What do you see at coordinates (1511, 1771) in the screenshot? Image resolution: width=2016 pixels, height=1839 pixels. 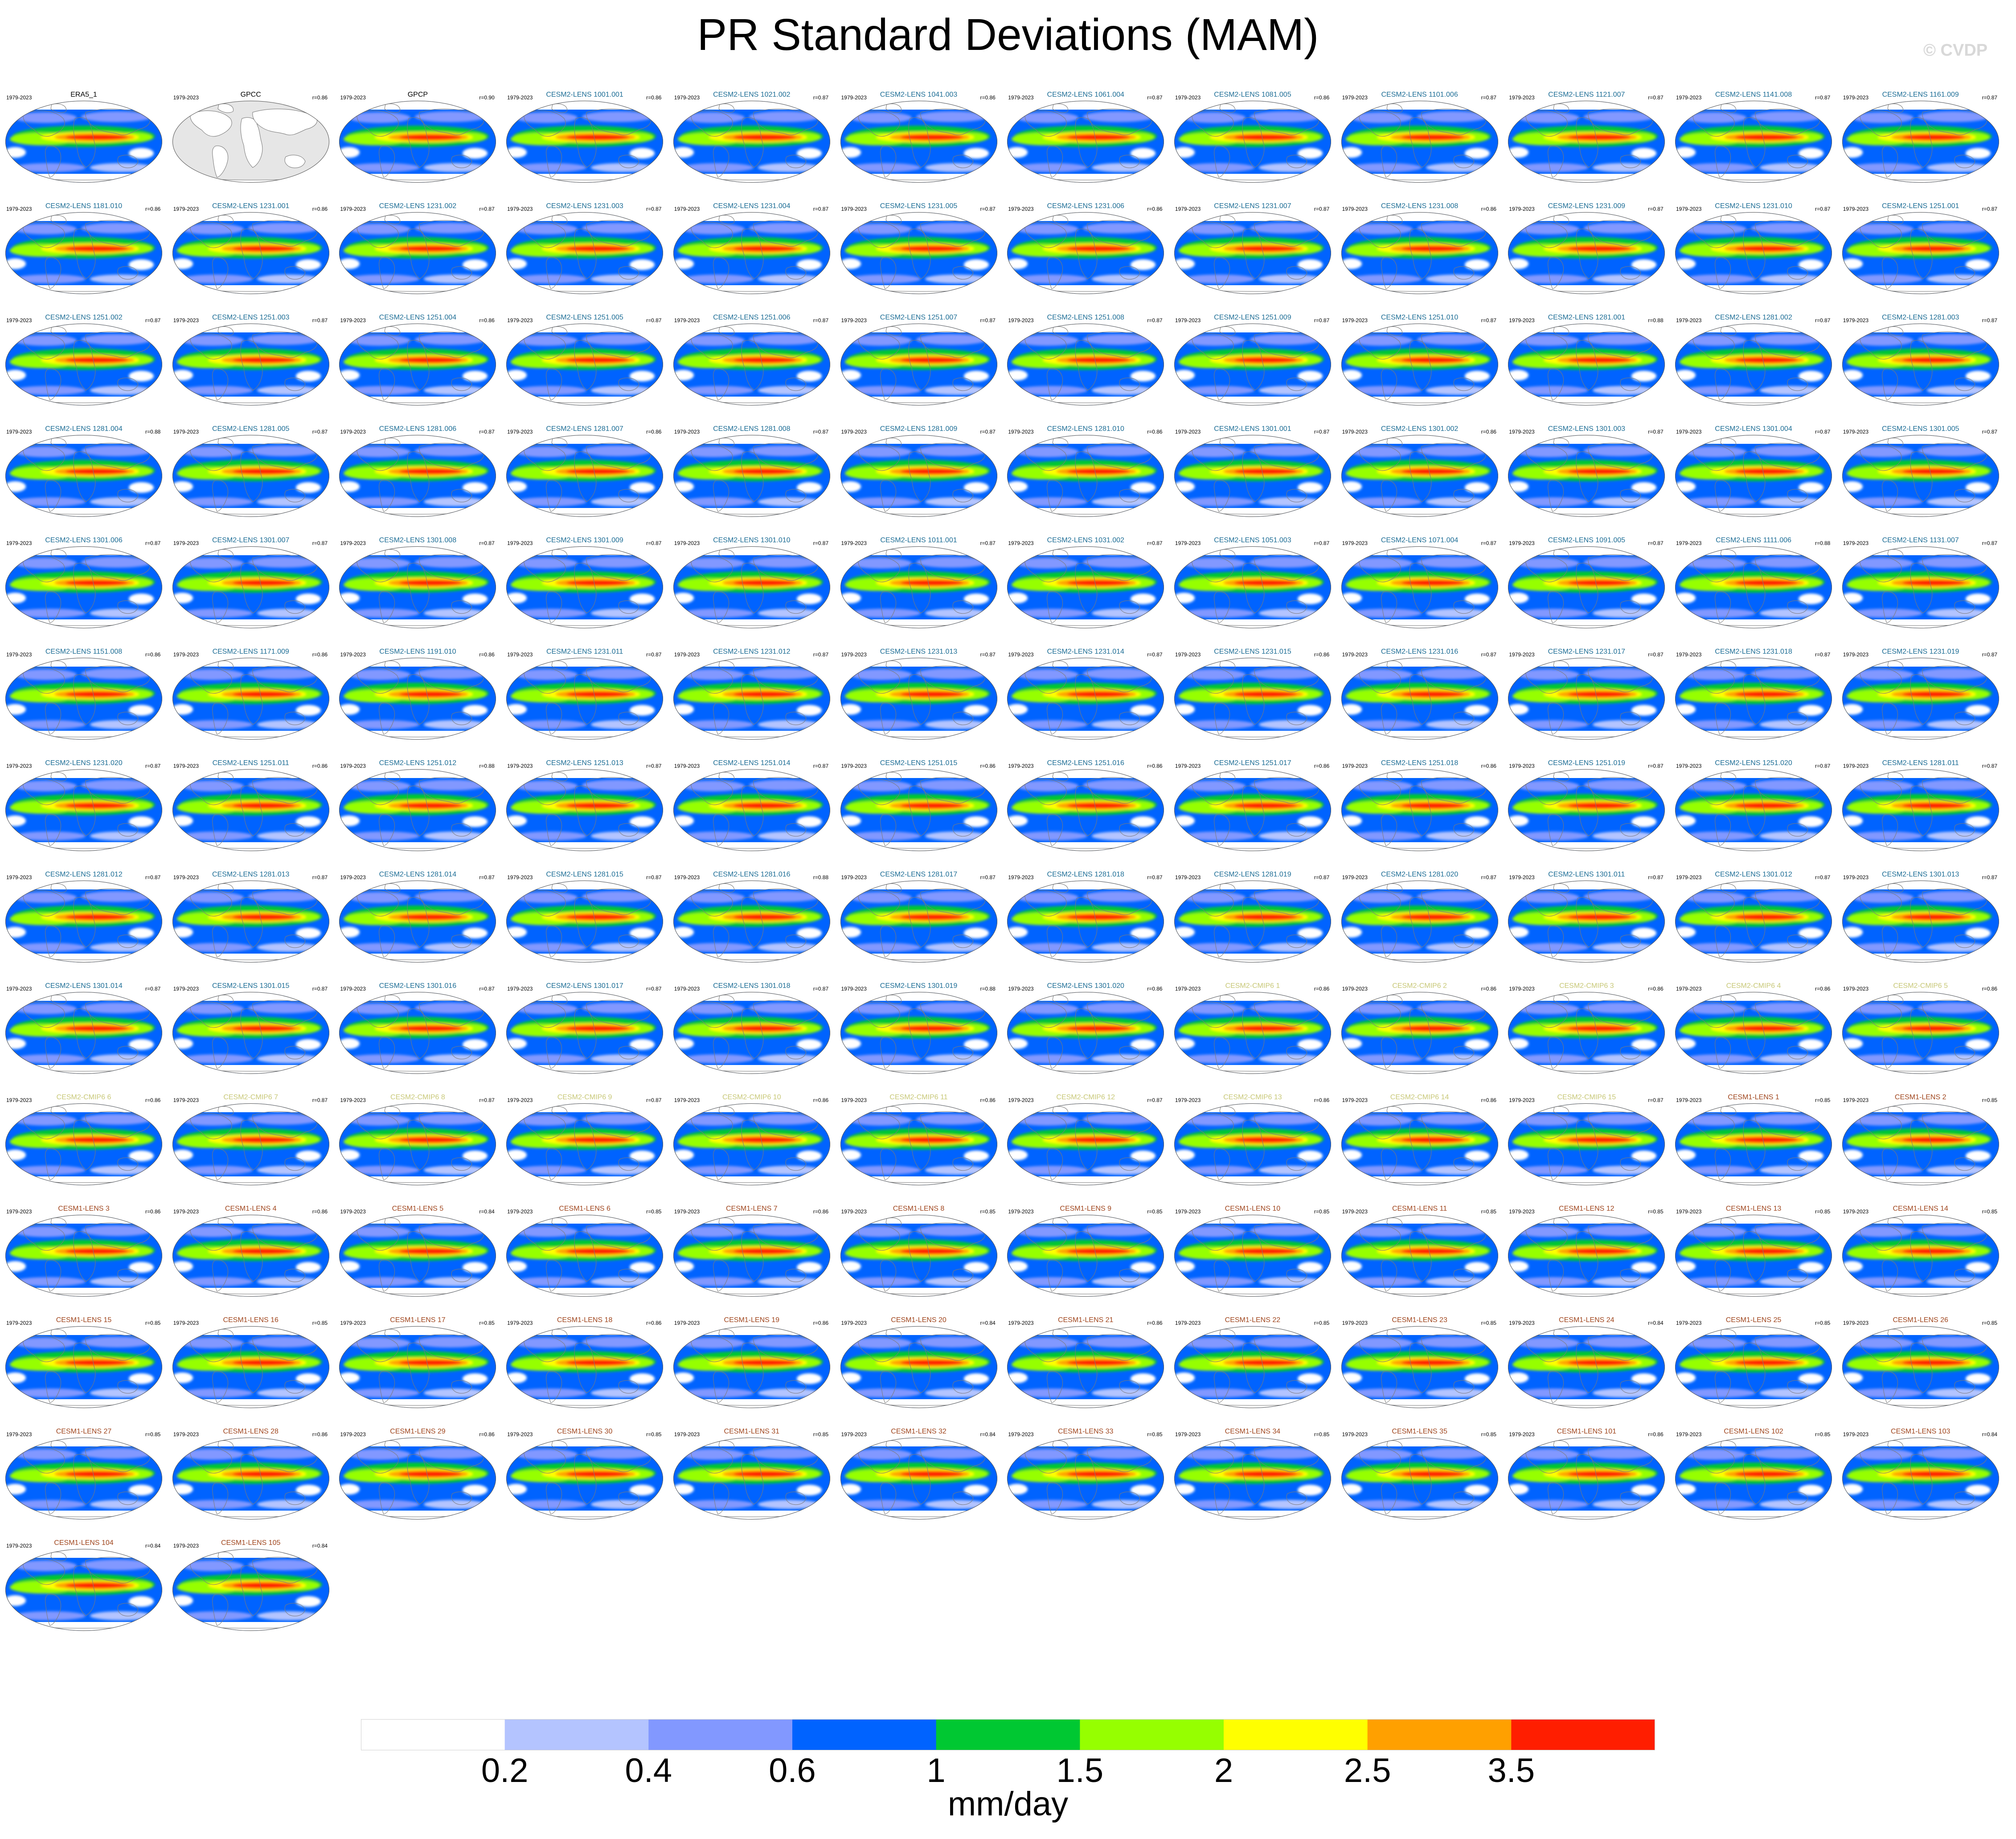 I see `colorbar-tick-label: 3.5` at bounding box center [1511, 1771].